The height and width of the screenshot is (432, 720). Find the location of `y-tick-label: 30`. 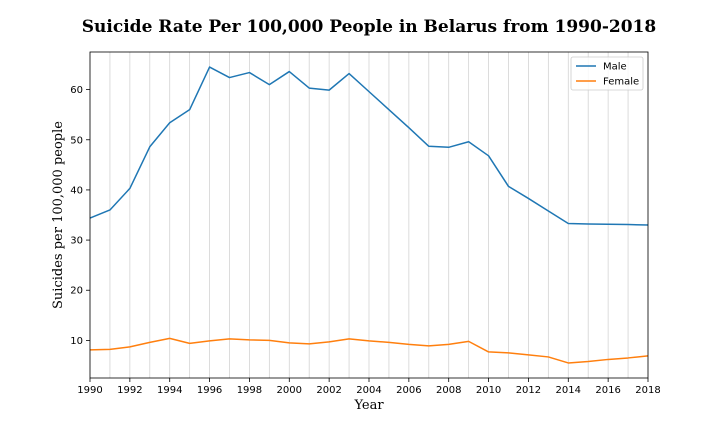

y-tick-label: 30 is located at coordinates (76, 241).